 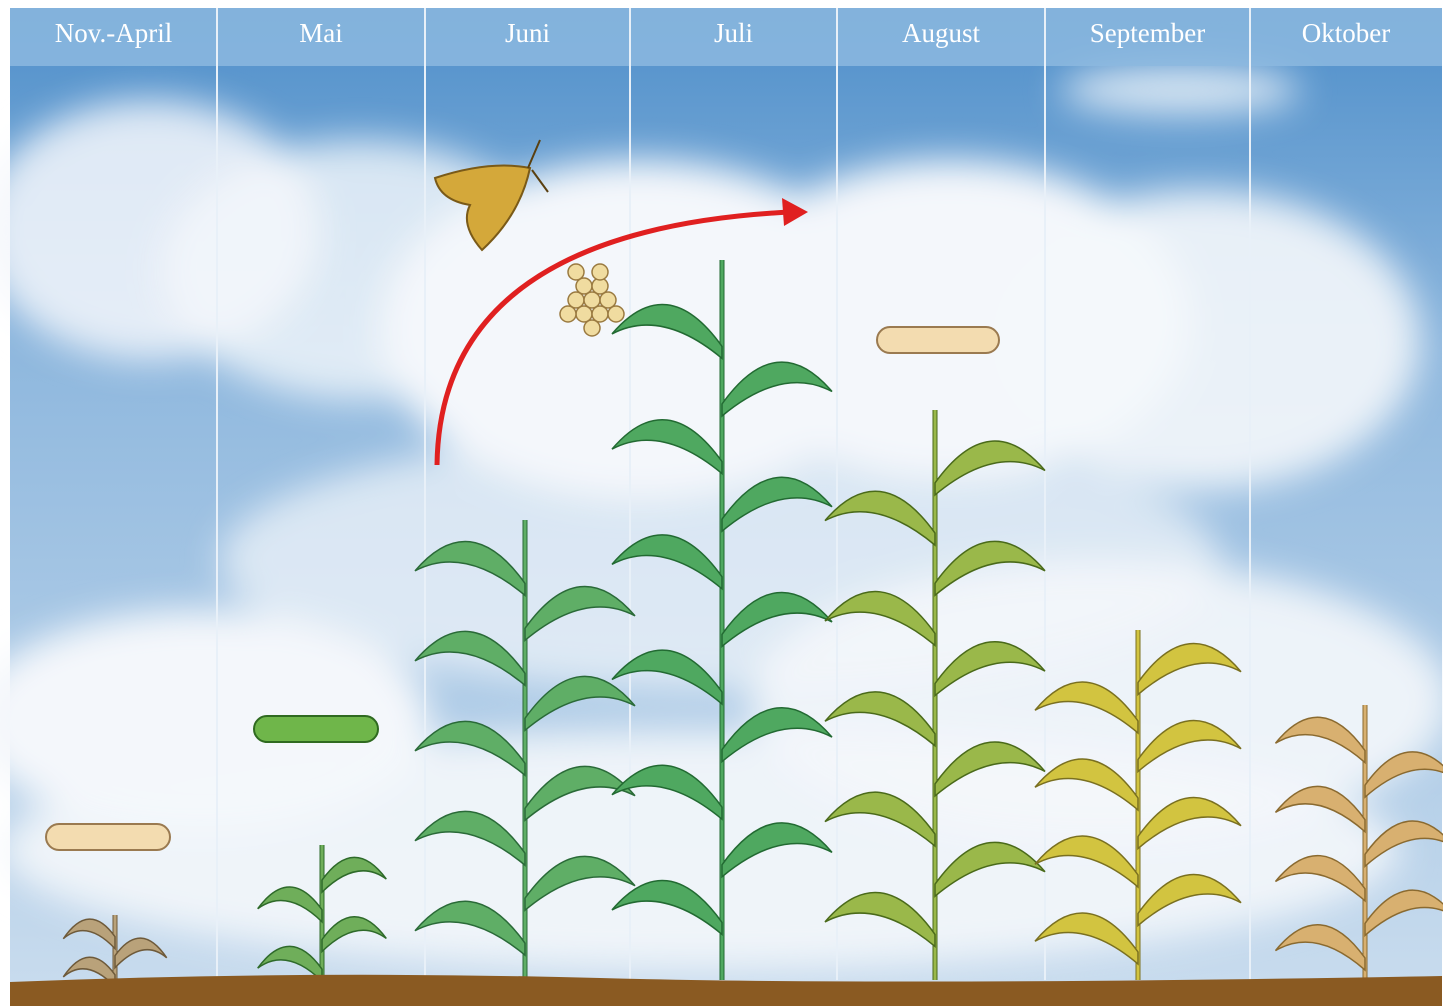 I want to click on arrow, so click(x=612, y=337).